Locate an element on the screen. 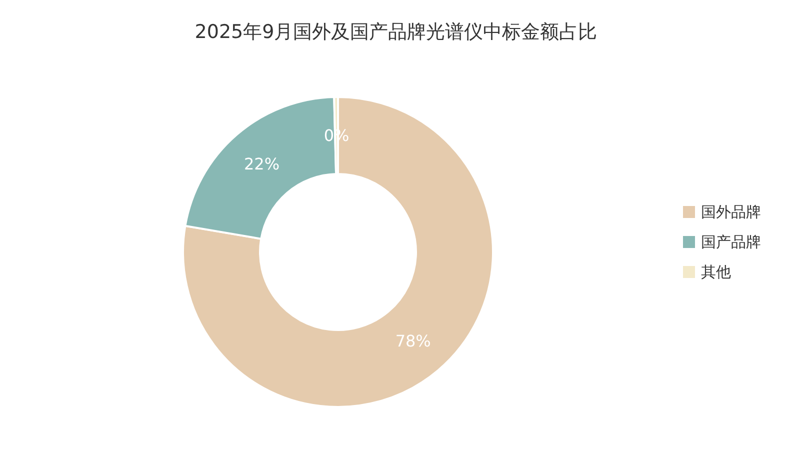 The height and width of the screenshot is (452, 794). legend-label: 国外品牌 is located at coordinates (731, 212).